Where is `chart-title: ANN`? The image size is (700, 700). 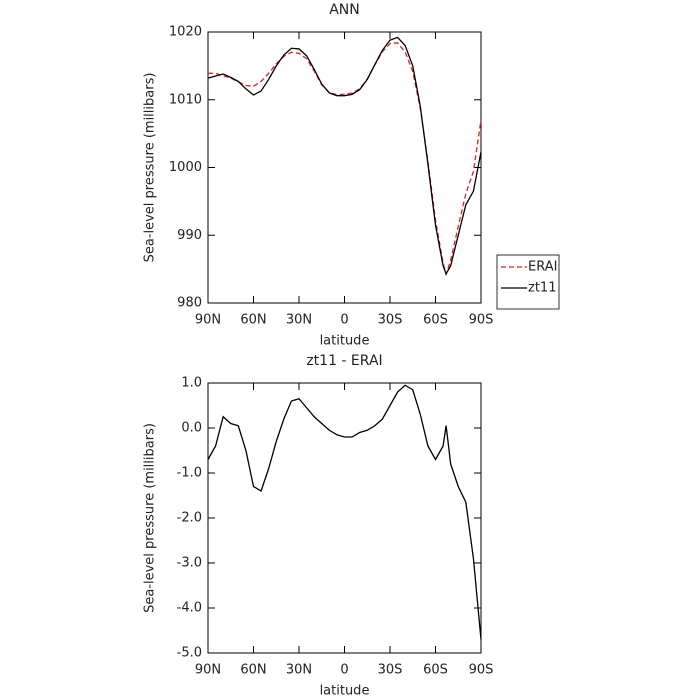
chart-title: ANN is located at coordinates (344, 10).